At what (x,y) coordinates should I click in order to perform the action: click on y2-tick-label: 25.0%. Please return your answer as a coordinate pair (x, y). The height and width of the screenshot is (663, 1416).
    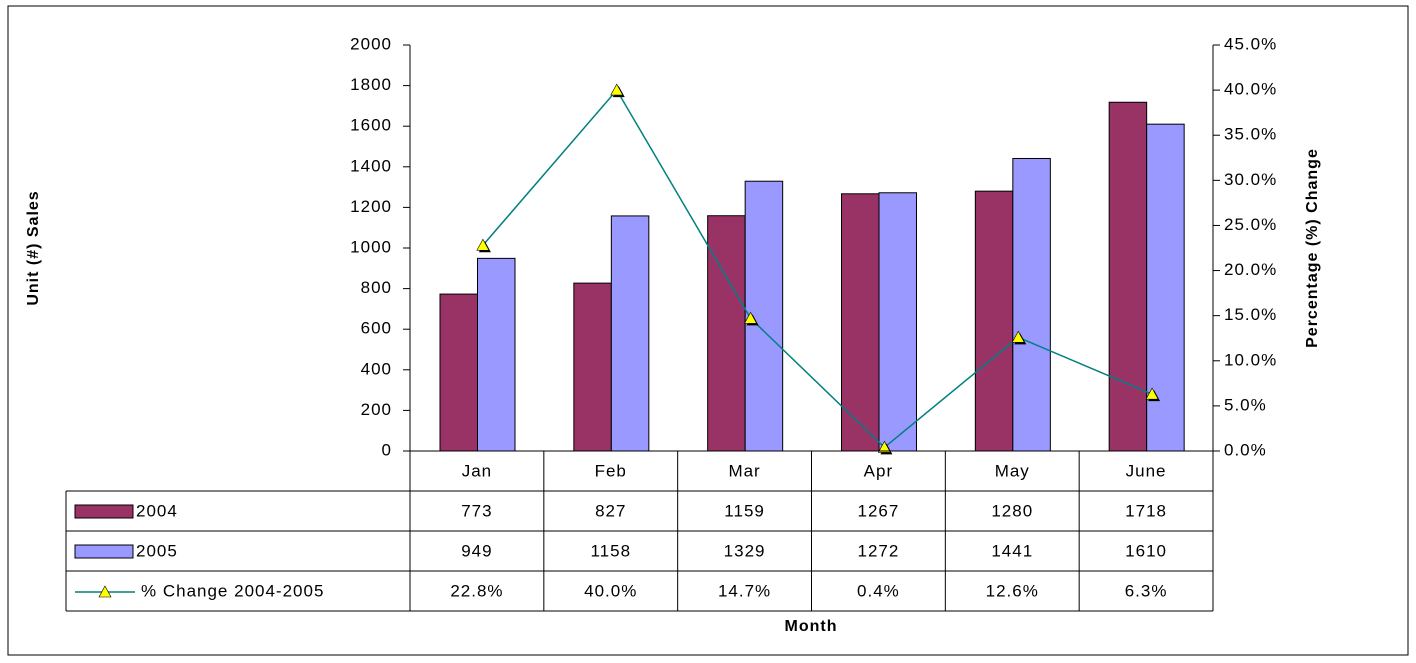
    Looking at the image, I should click on (1250, 224).